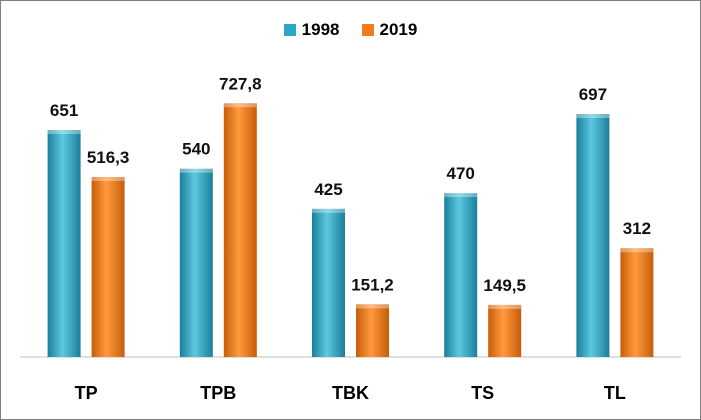 The width and height of the screenshot is (701, 420). I want to click on data-label-tpb-2019: 727,8, so click(240, 83).